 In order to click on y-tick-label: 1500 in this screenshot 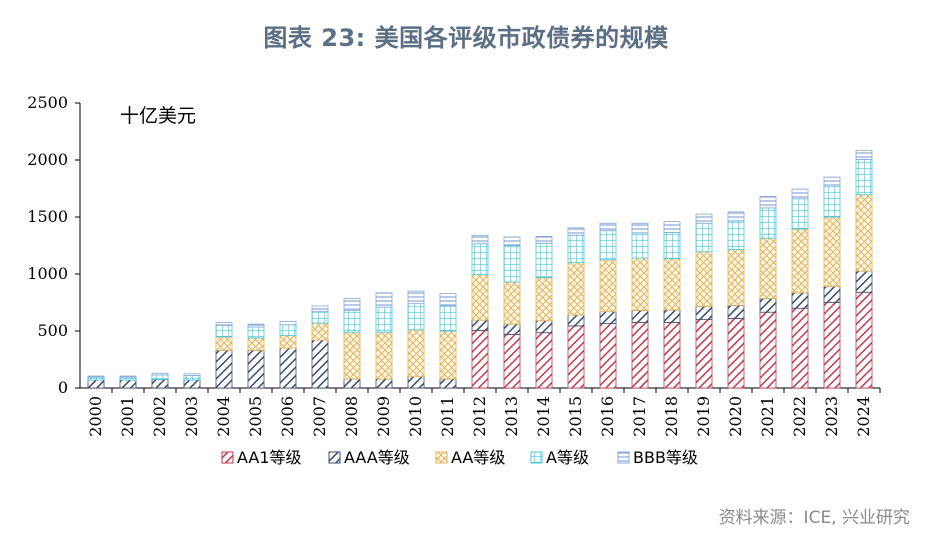, I will do `click(47, 216)`.